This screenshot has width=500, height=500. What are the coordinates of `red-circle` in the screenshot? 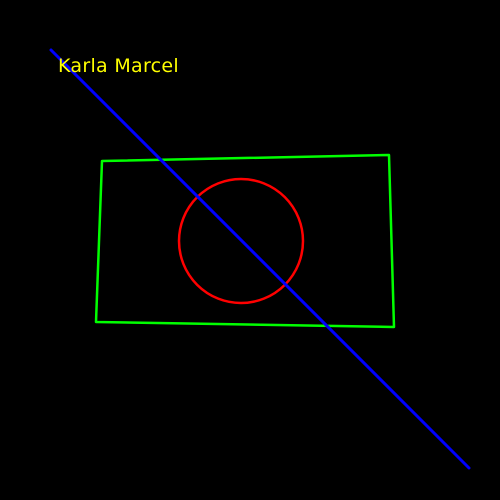 It's located at (241, 241).